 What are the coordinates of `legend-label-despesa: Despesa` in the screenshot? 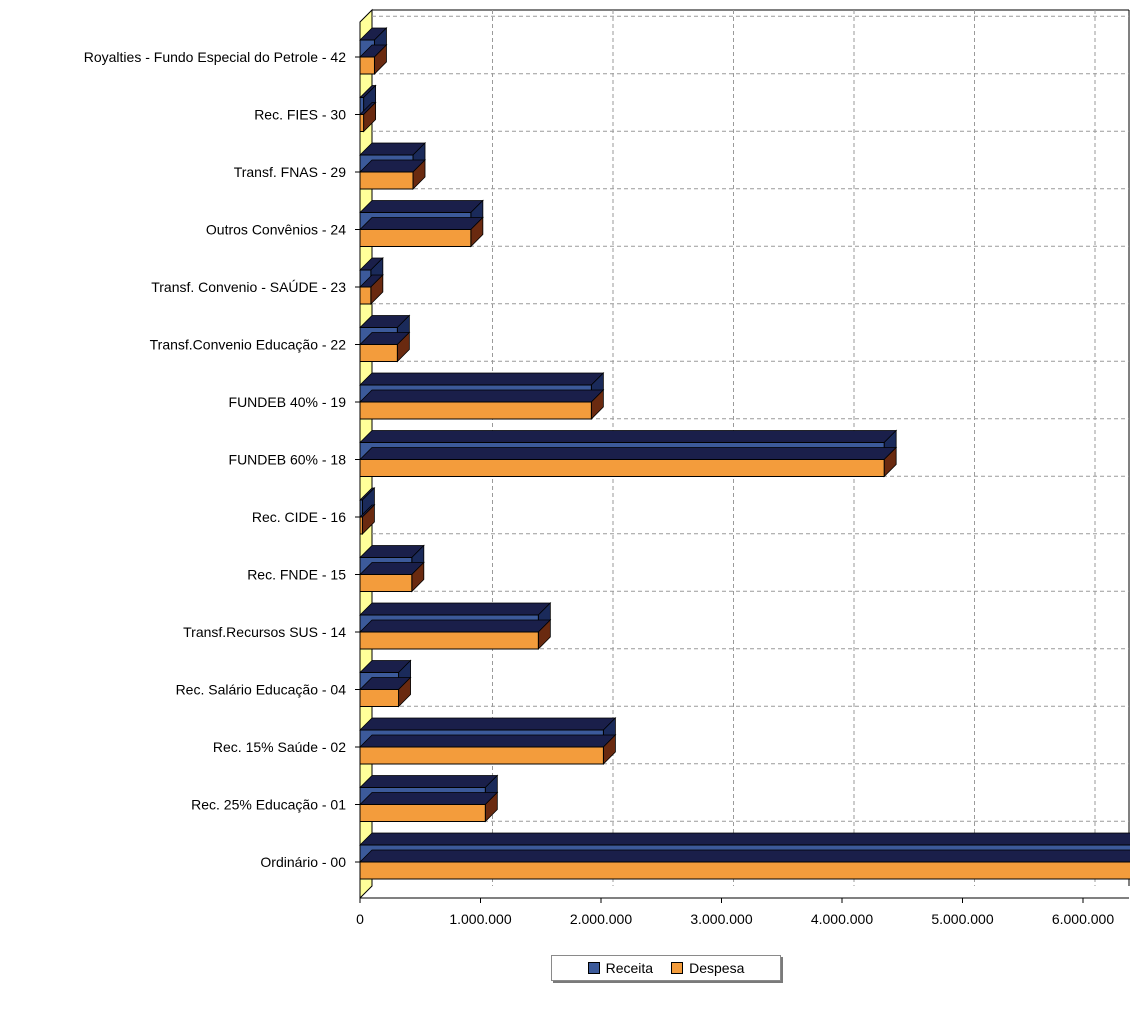 It's located at (717, 968).